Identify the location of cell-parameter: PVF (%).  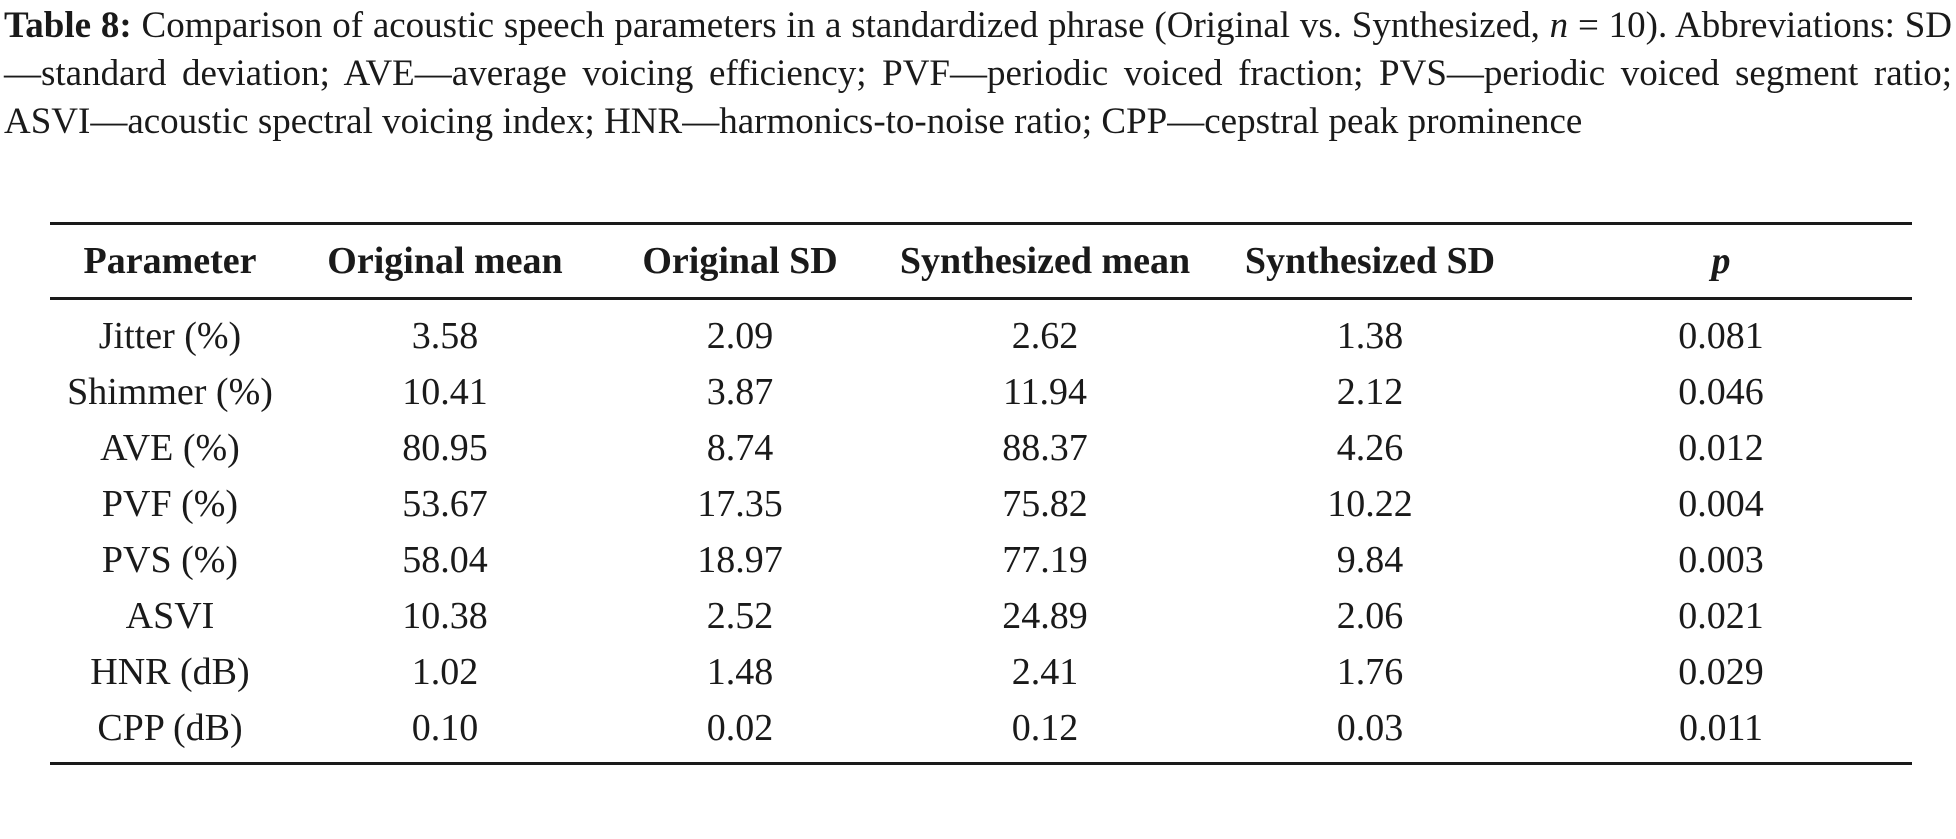
(170, 504).